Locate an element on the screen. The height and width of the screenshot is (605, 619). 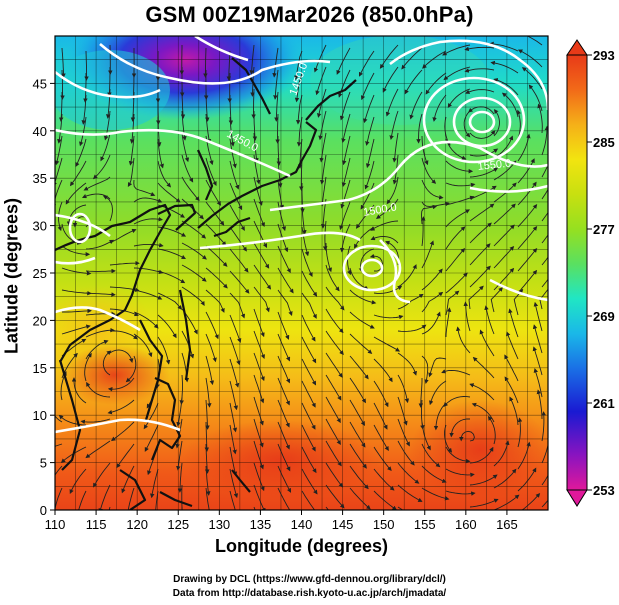
x-tick-label: 135 is located at coordinates (261, 524).